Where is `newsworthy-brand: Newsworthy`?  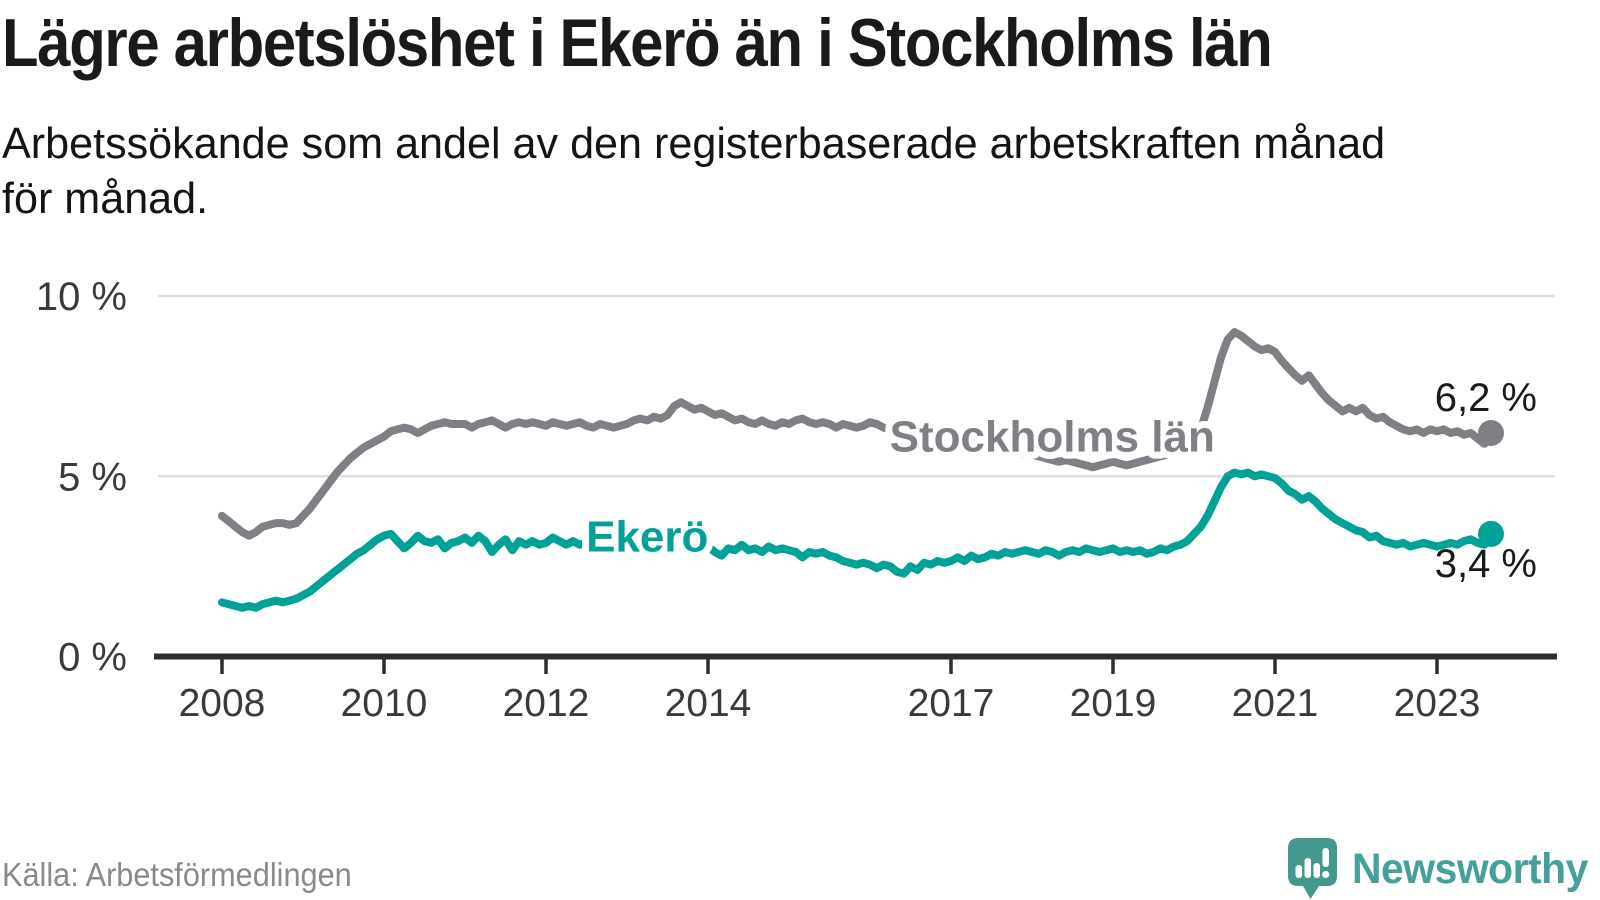
newsworthy-brand: Newsworthy is located at coordinates (1444, 869).